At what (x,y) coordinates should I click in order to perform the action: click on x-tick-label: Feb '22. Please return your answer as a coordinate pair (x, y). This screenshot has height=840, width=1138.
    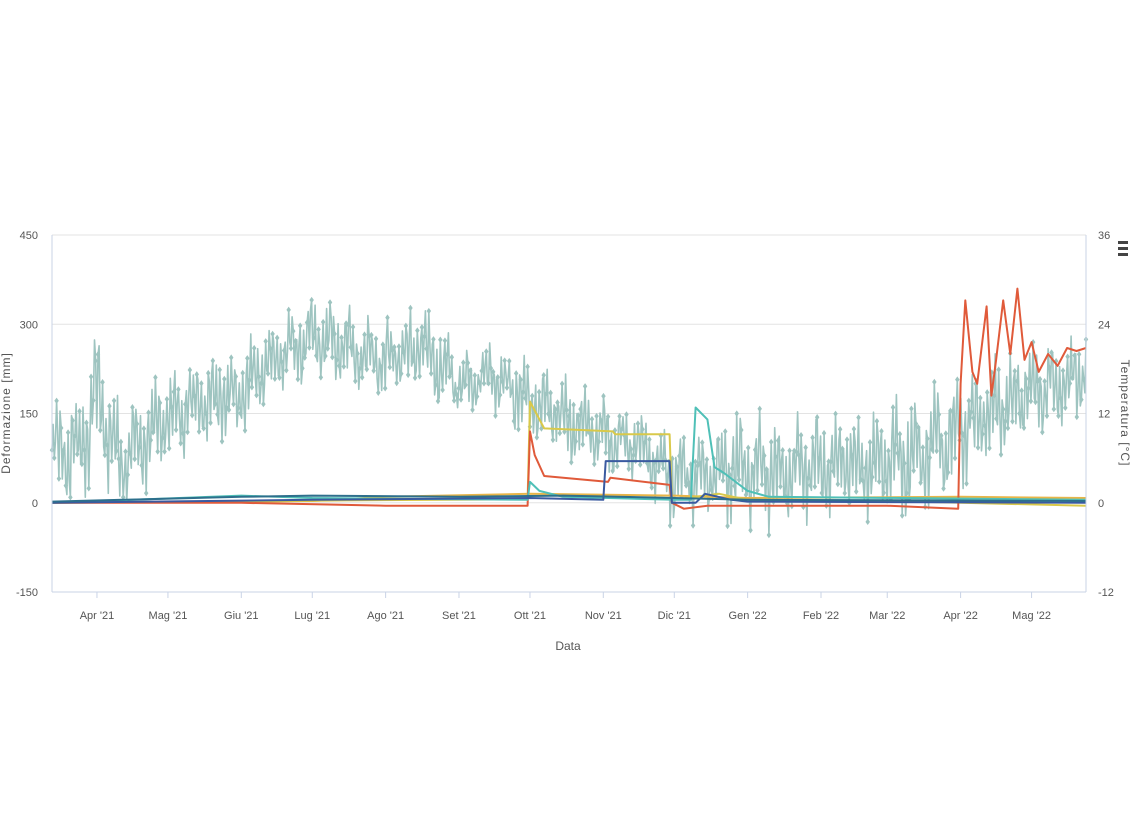
    Looking at the image, I should click on (821, 616).